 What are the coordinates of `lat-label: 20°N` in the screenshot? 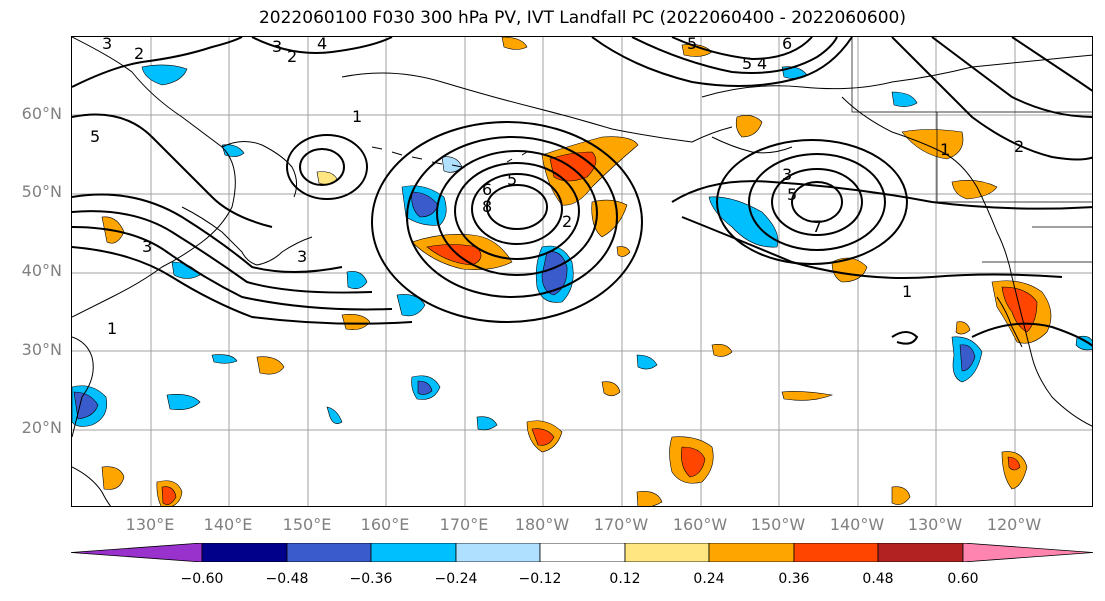 It's located at (41, 427).